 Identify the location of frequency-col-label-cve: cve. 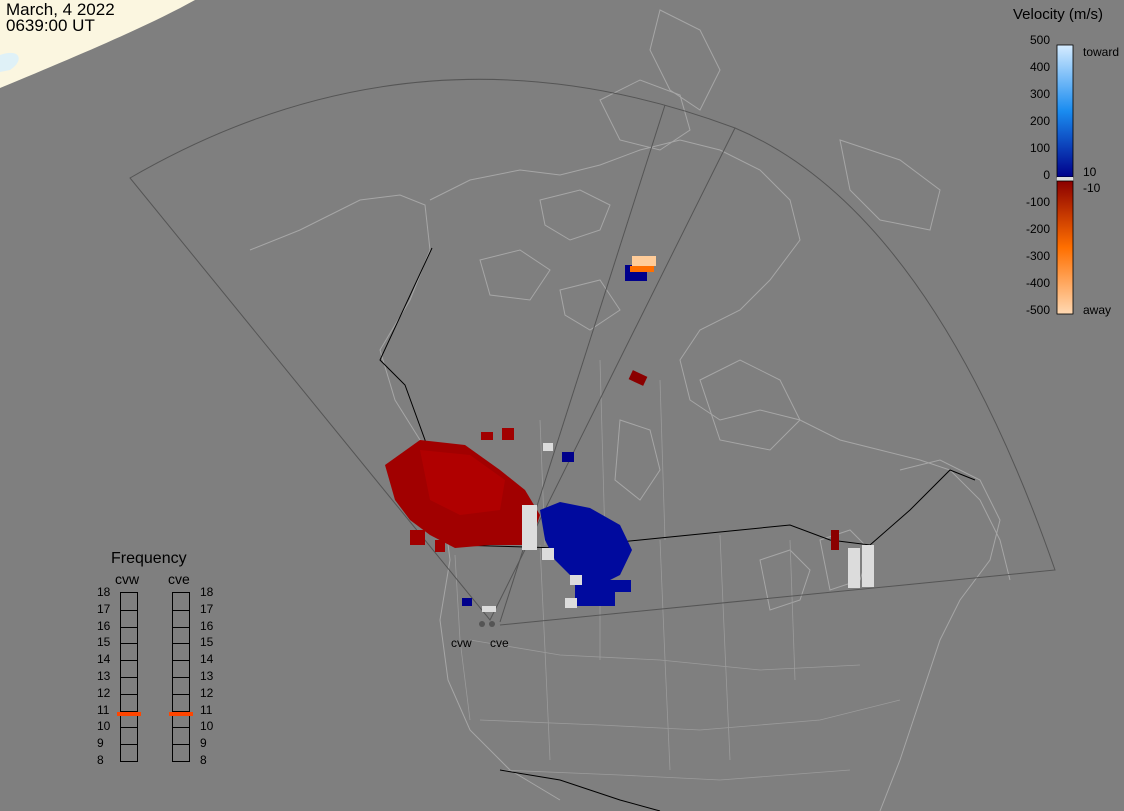
(179, 579).